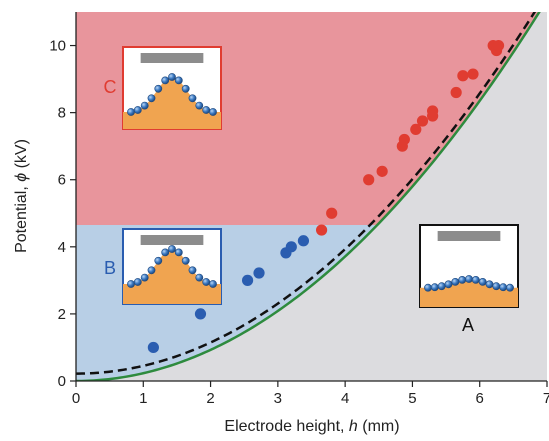  I want to click on y-tick-label: 8, so click(62, 113).